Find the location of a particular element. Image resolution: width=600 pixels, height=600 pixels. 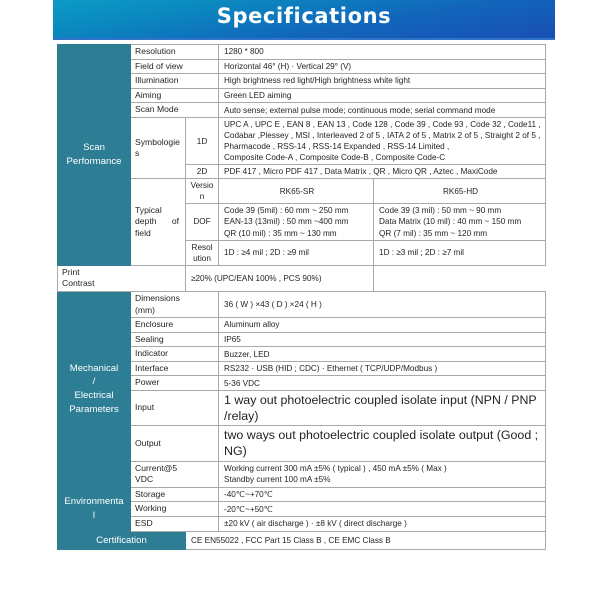

table-row: Indicator Buzzer, LED is located at coordinates (302, 354).